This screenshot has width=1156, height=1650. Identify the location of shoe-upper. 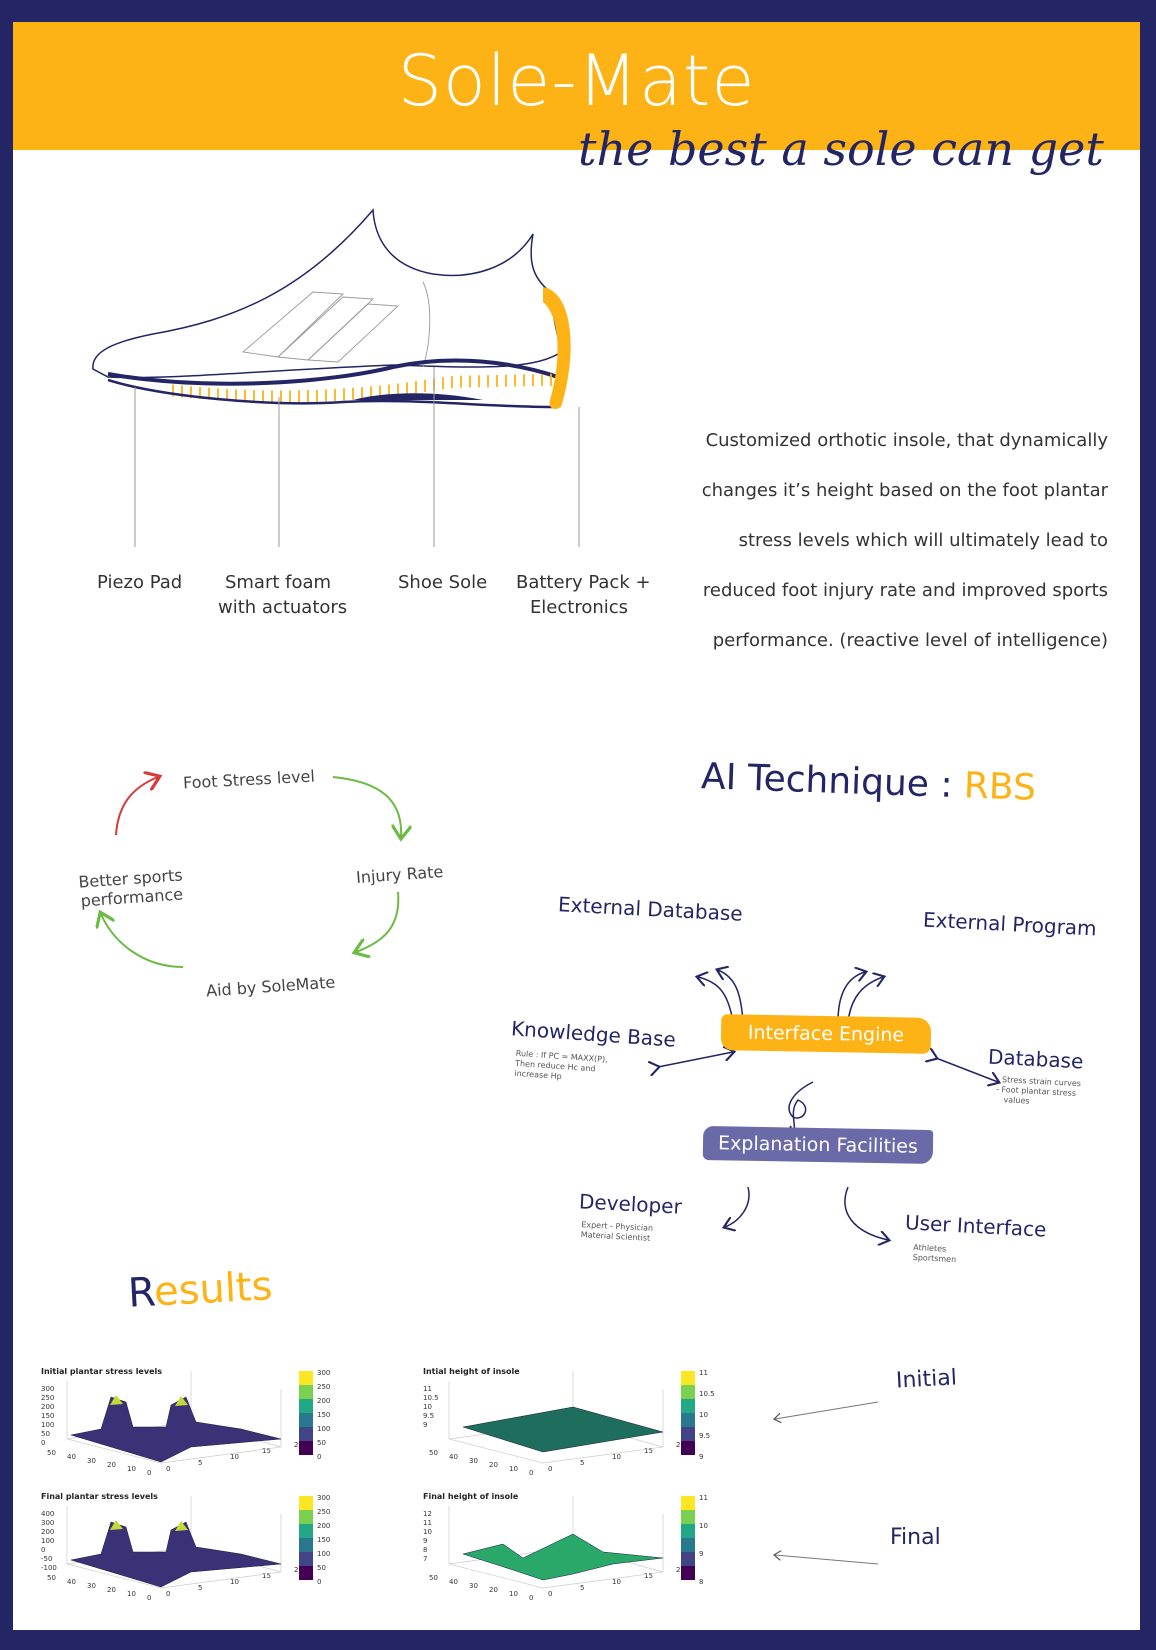
(327, 293).